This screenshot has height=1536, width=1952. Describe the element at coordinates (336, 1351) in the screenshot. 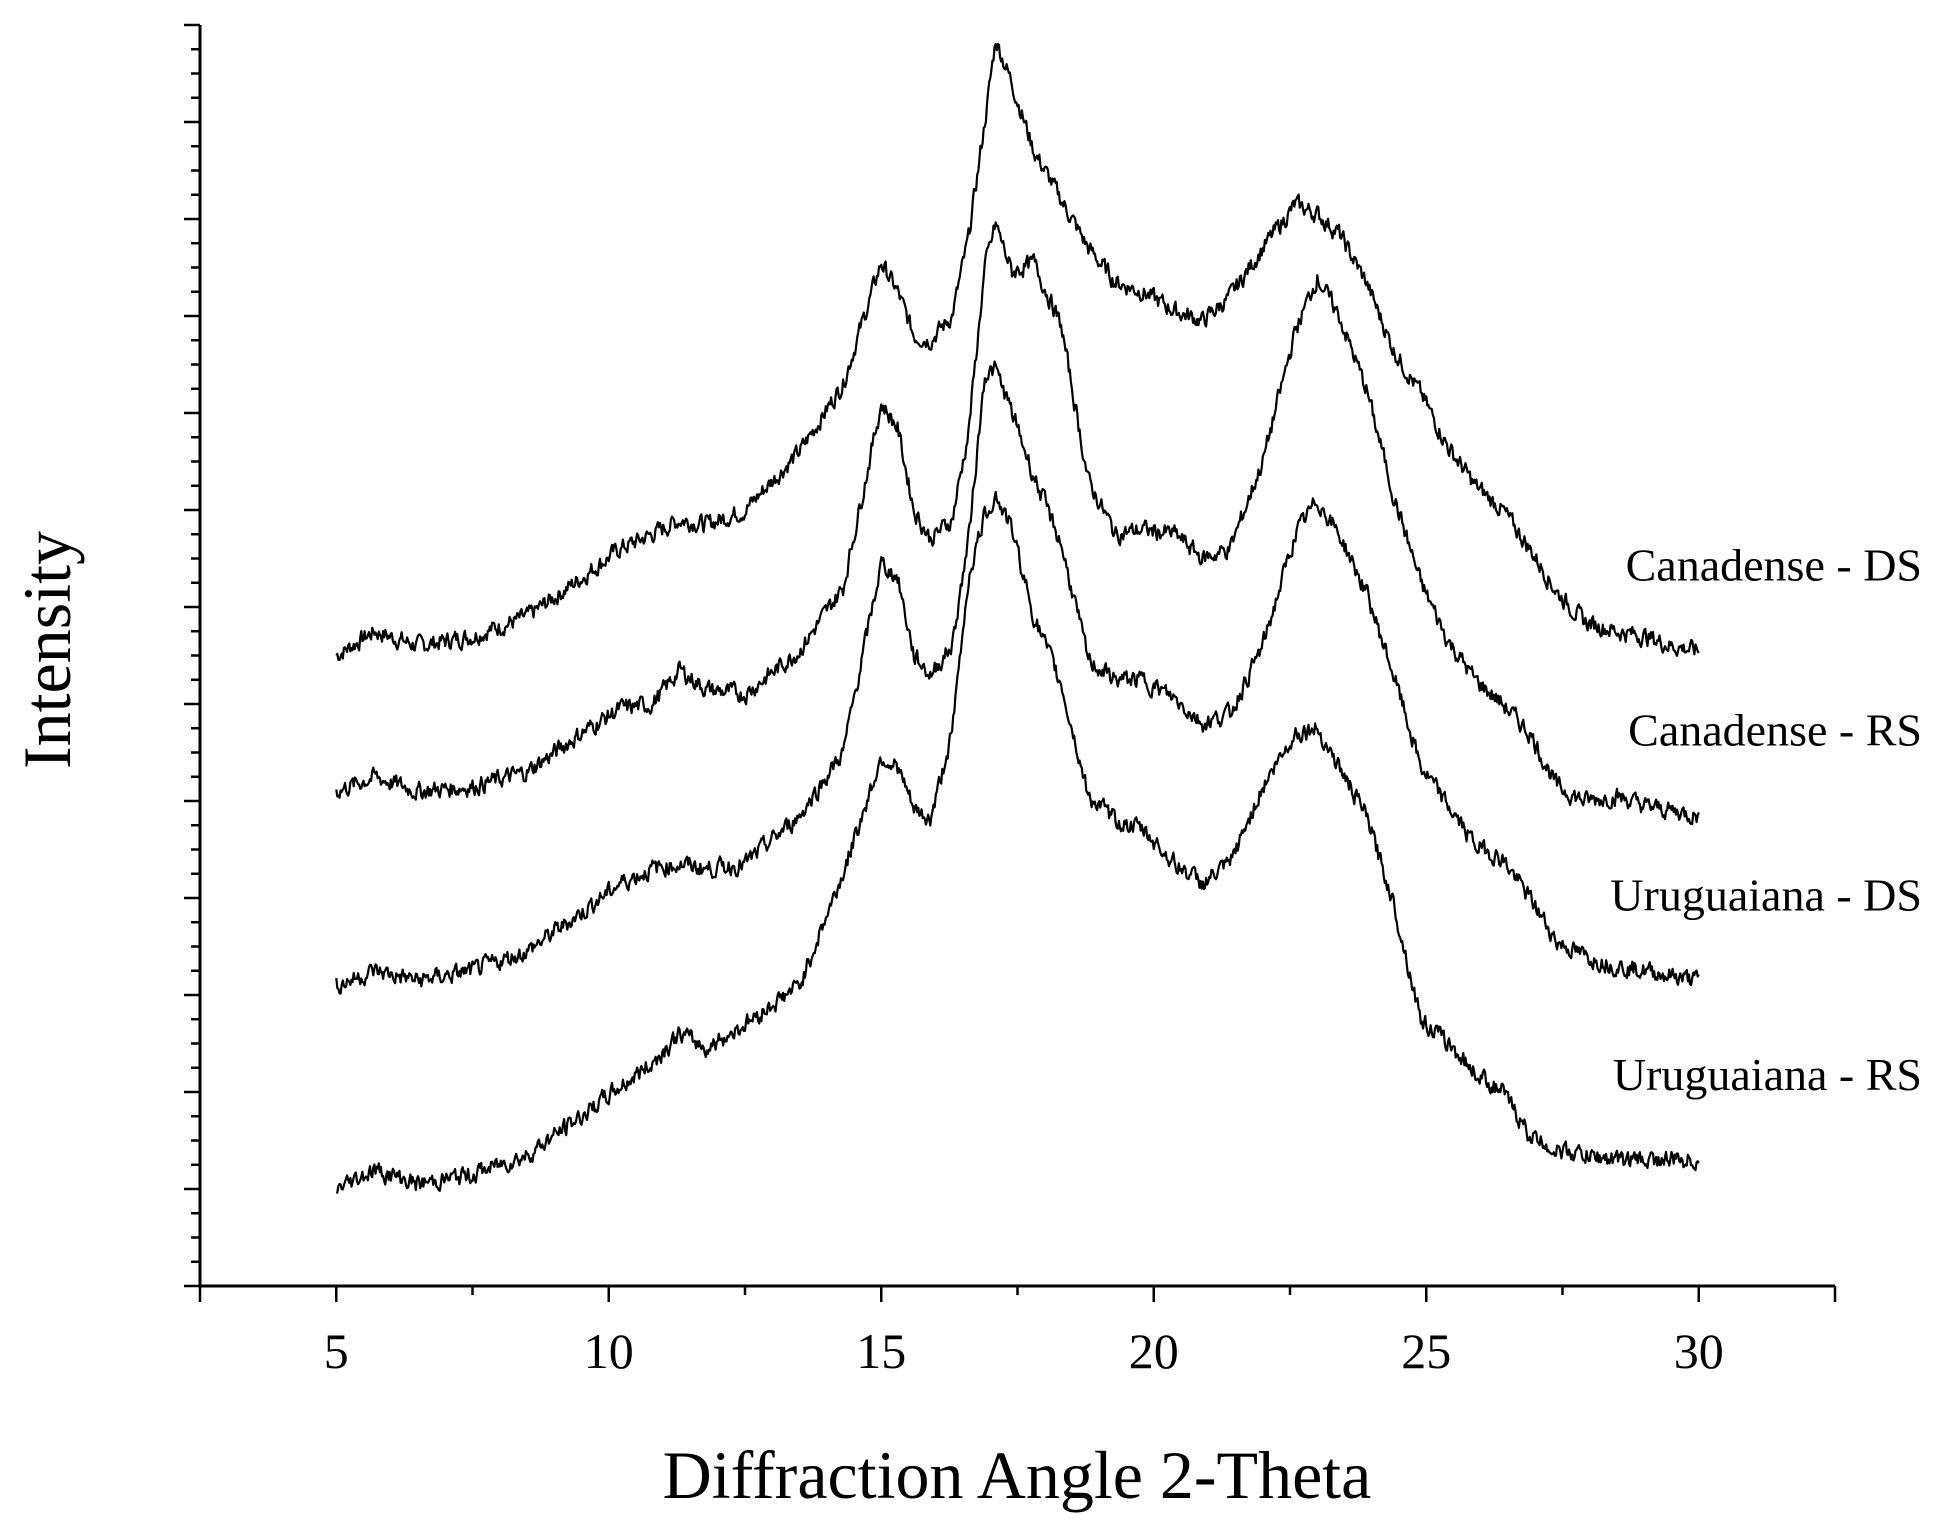

I see `x-tick-label: 5` at that location.